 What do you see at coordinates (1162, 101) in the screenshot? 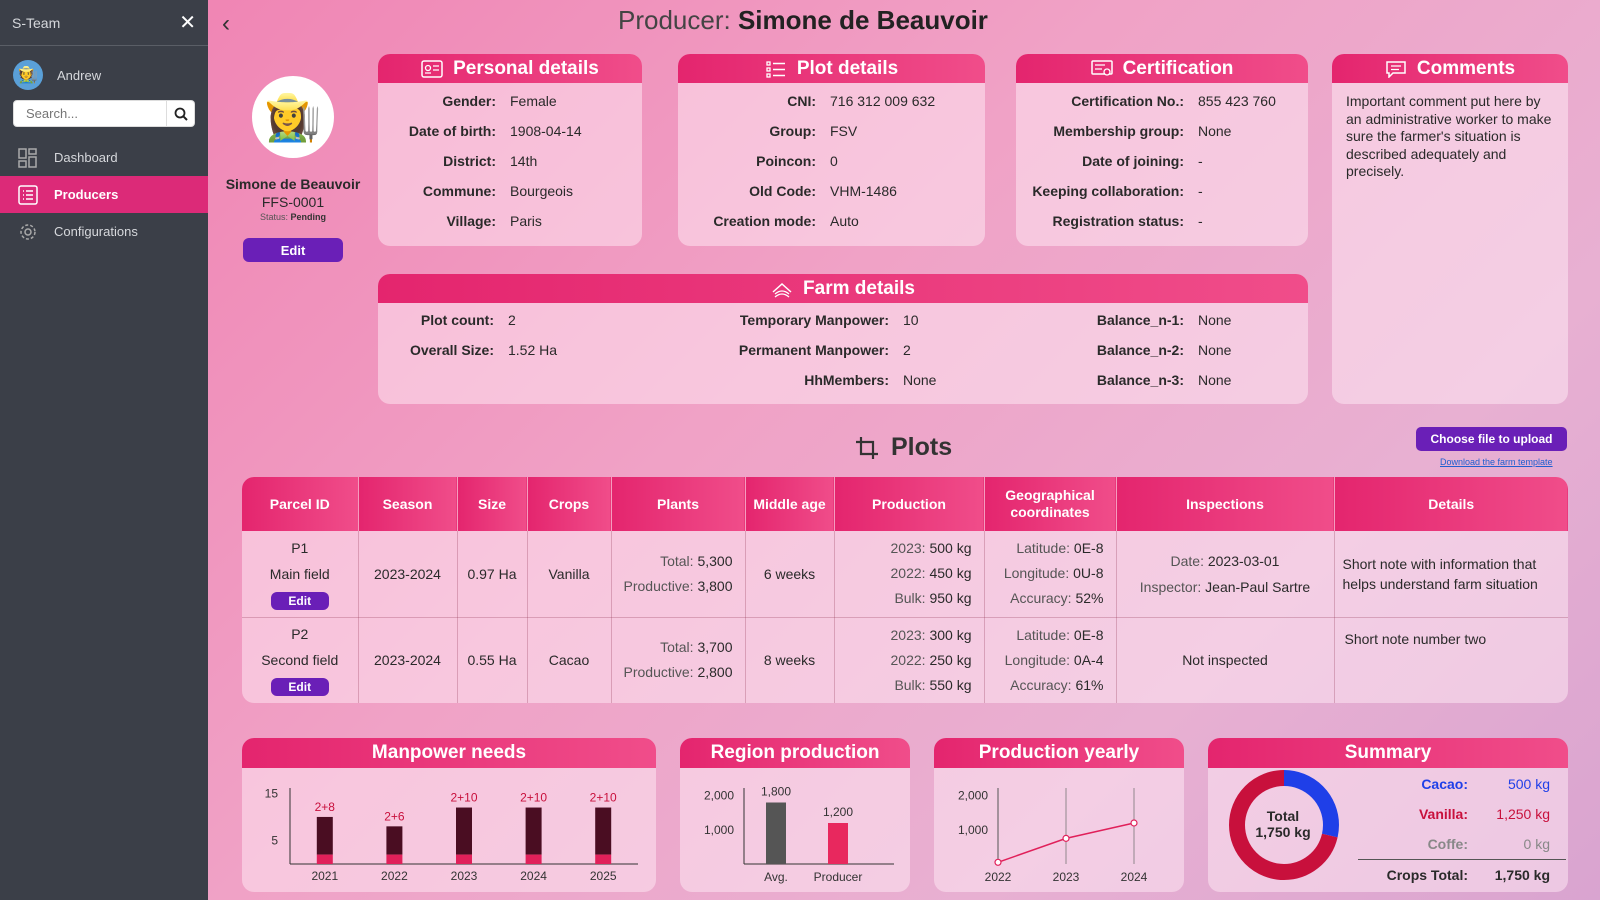
I see `kv-row: Certification No.: 855 423 760` at bounding box center [1162, 101].